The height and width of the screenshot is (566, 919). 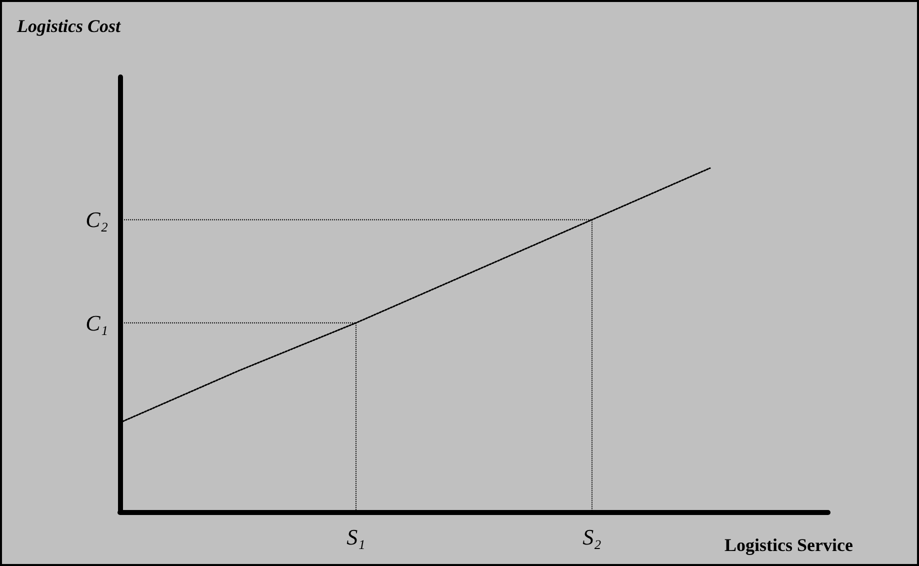 I want to click on x-axis-title: Logistics Service, so click(x=788, y=545).